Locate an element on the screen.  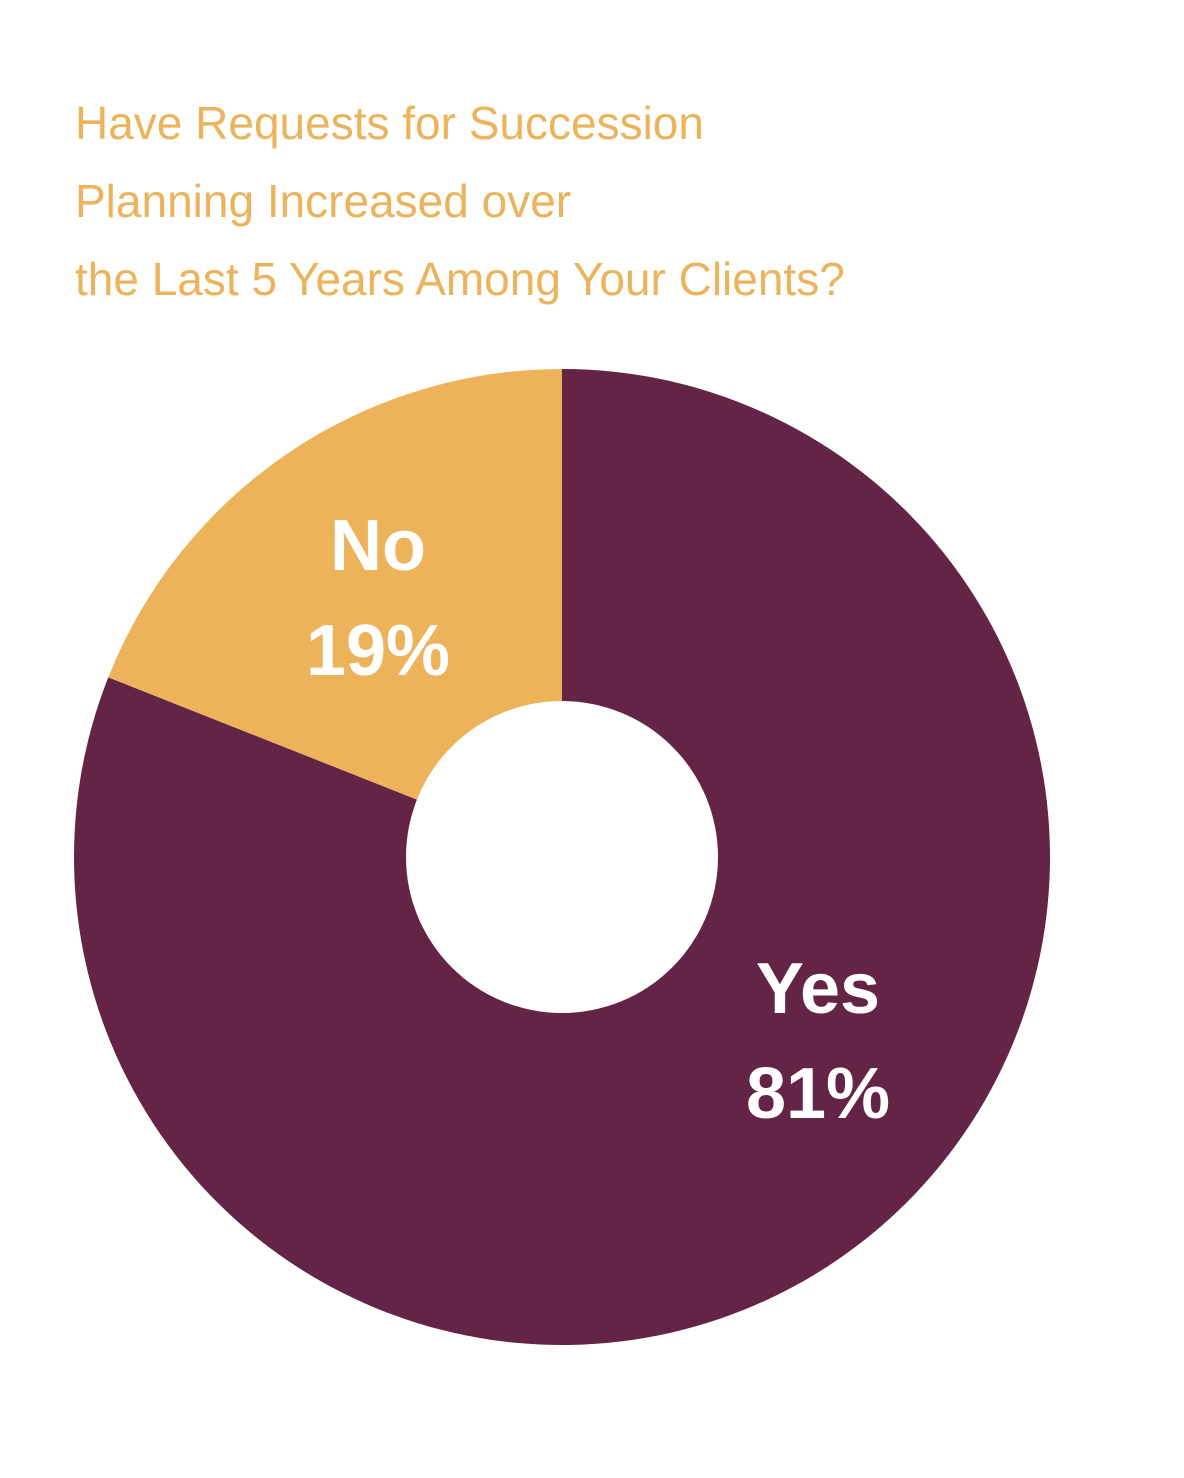
slice-no is located at coordinates (335, 613).